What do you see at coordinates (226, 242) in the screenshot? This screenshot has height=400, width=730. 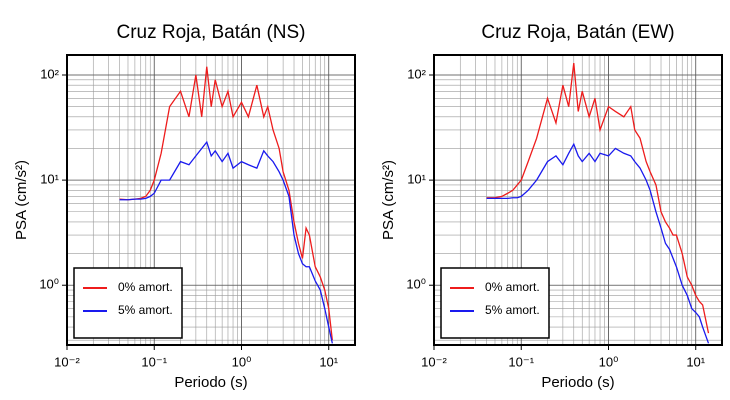 I see `data-line` at bounding box center [226, 242].